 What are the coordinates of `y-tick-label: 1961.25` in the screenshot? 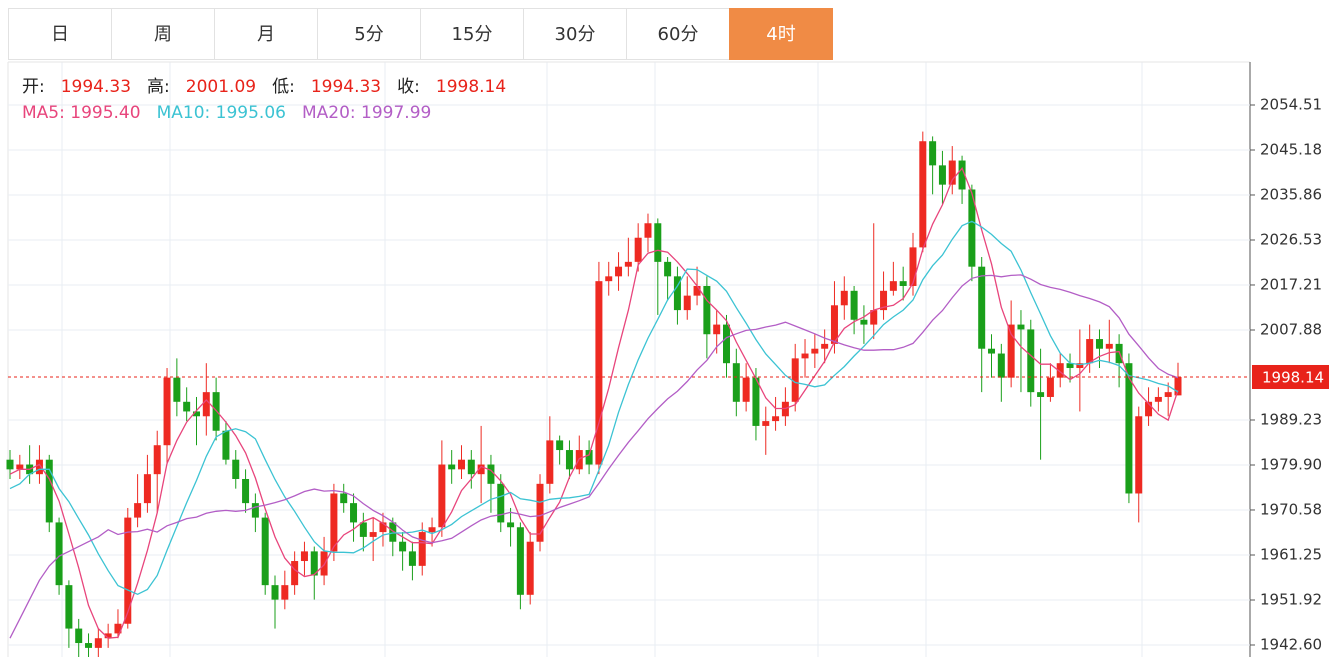 It's located at (1291, 554).